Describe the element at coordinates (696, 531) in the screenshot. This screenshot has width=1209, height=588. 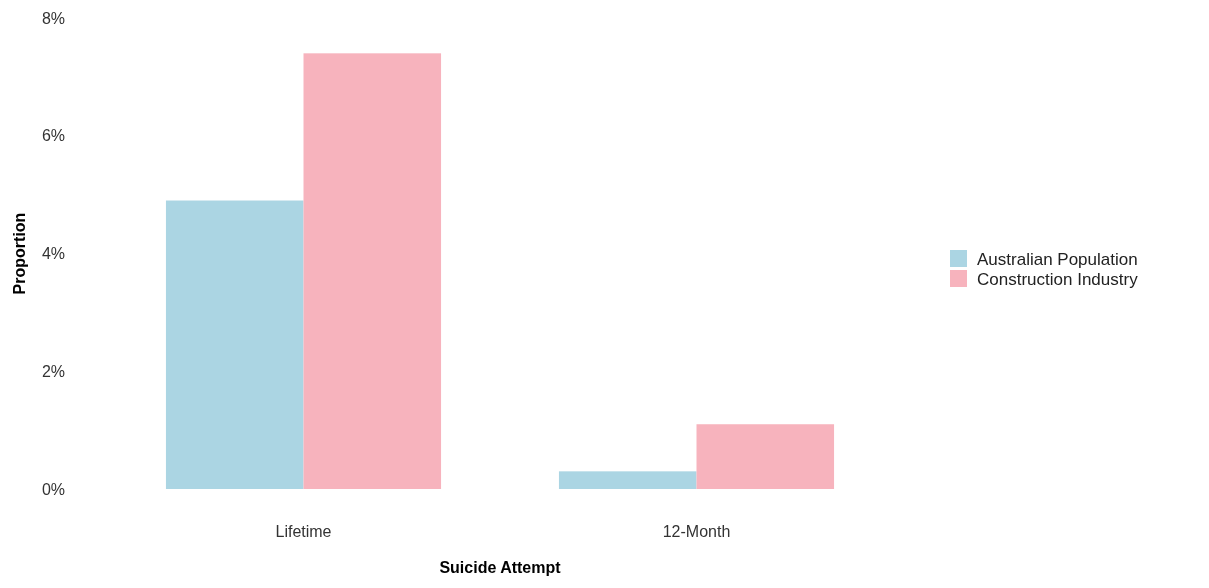
I see `x-tick-label: 12-Month` at that location.